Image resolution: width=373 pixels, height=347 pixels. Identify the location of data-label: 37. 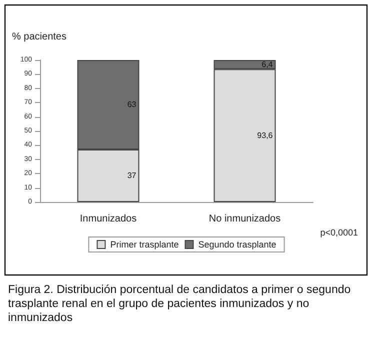
(132, 175).